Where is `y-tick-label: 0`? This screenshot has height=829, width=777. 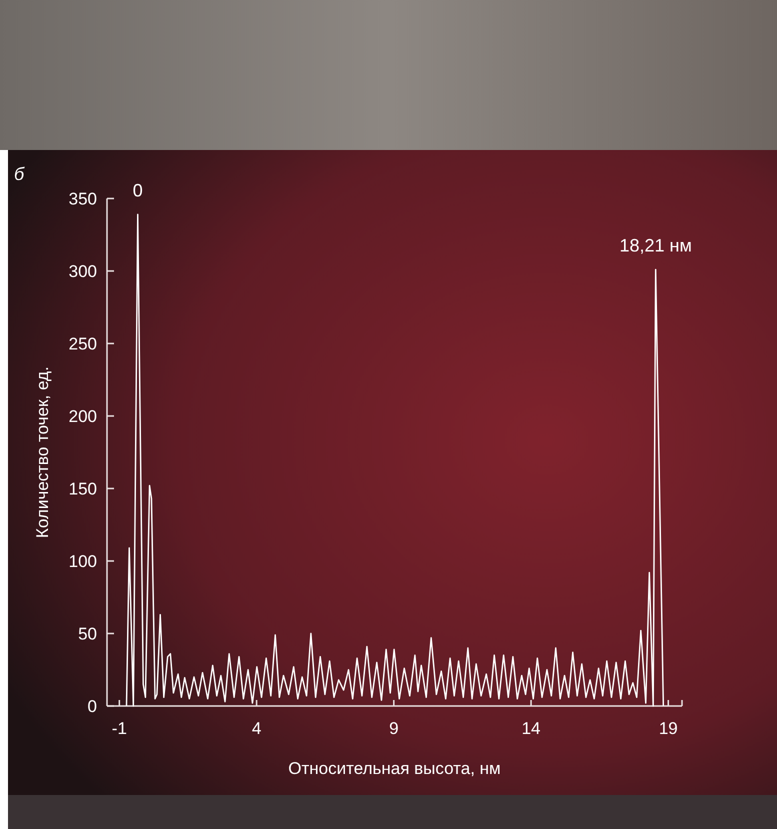 y-tick-label: 0 is located at coordinates (92, 706).